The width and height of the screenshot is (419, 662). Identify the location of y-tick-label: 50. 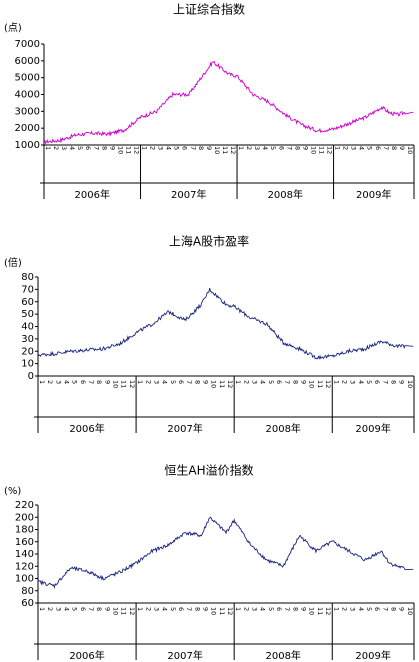
(27, 314).